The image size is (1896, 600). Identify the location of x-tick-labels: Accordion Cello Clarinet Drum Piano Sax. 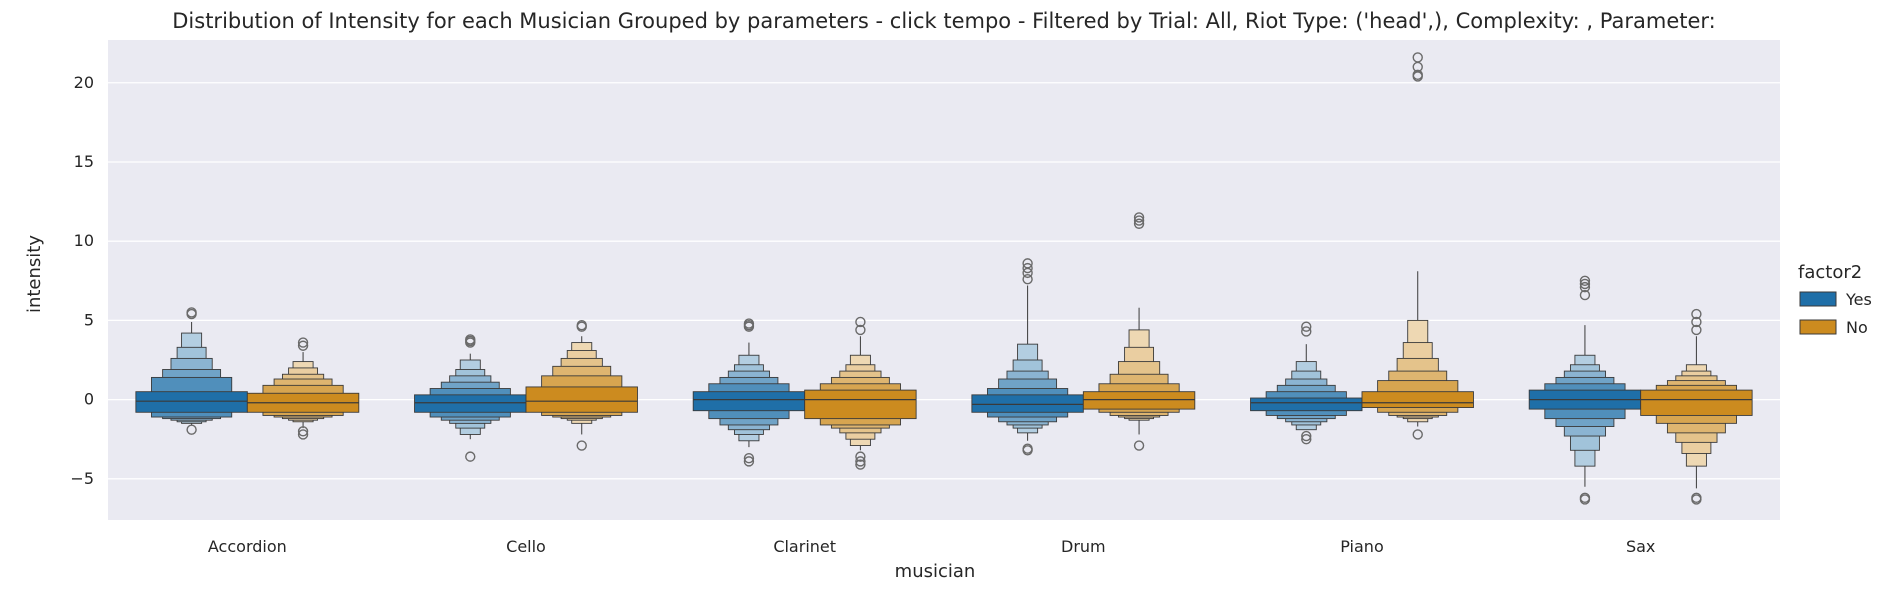
(931, 546).